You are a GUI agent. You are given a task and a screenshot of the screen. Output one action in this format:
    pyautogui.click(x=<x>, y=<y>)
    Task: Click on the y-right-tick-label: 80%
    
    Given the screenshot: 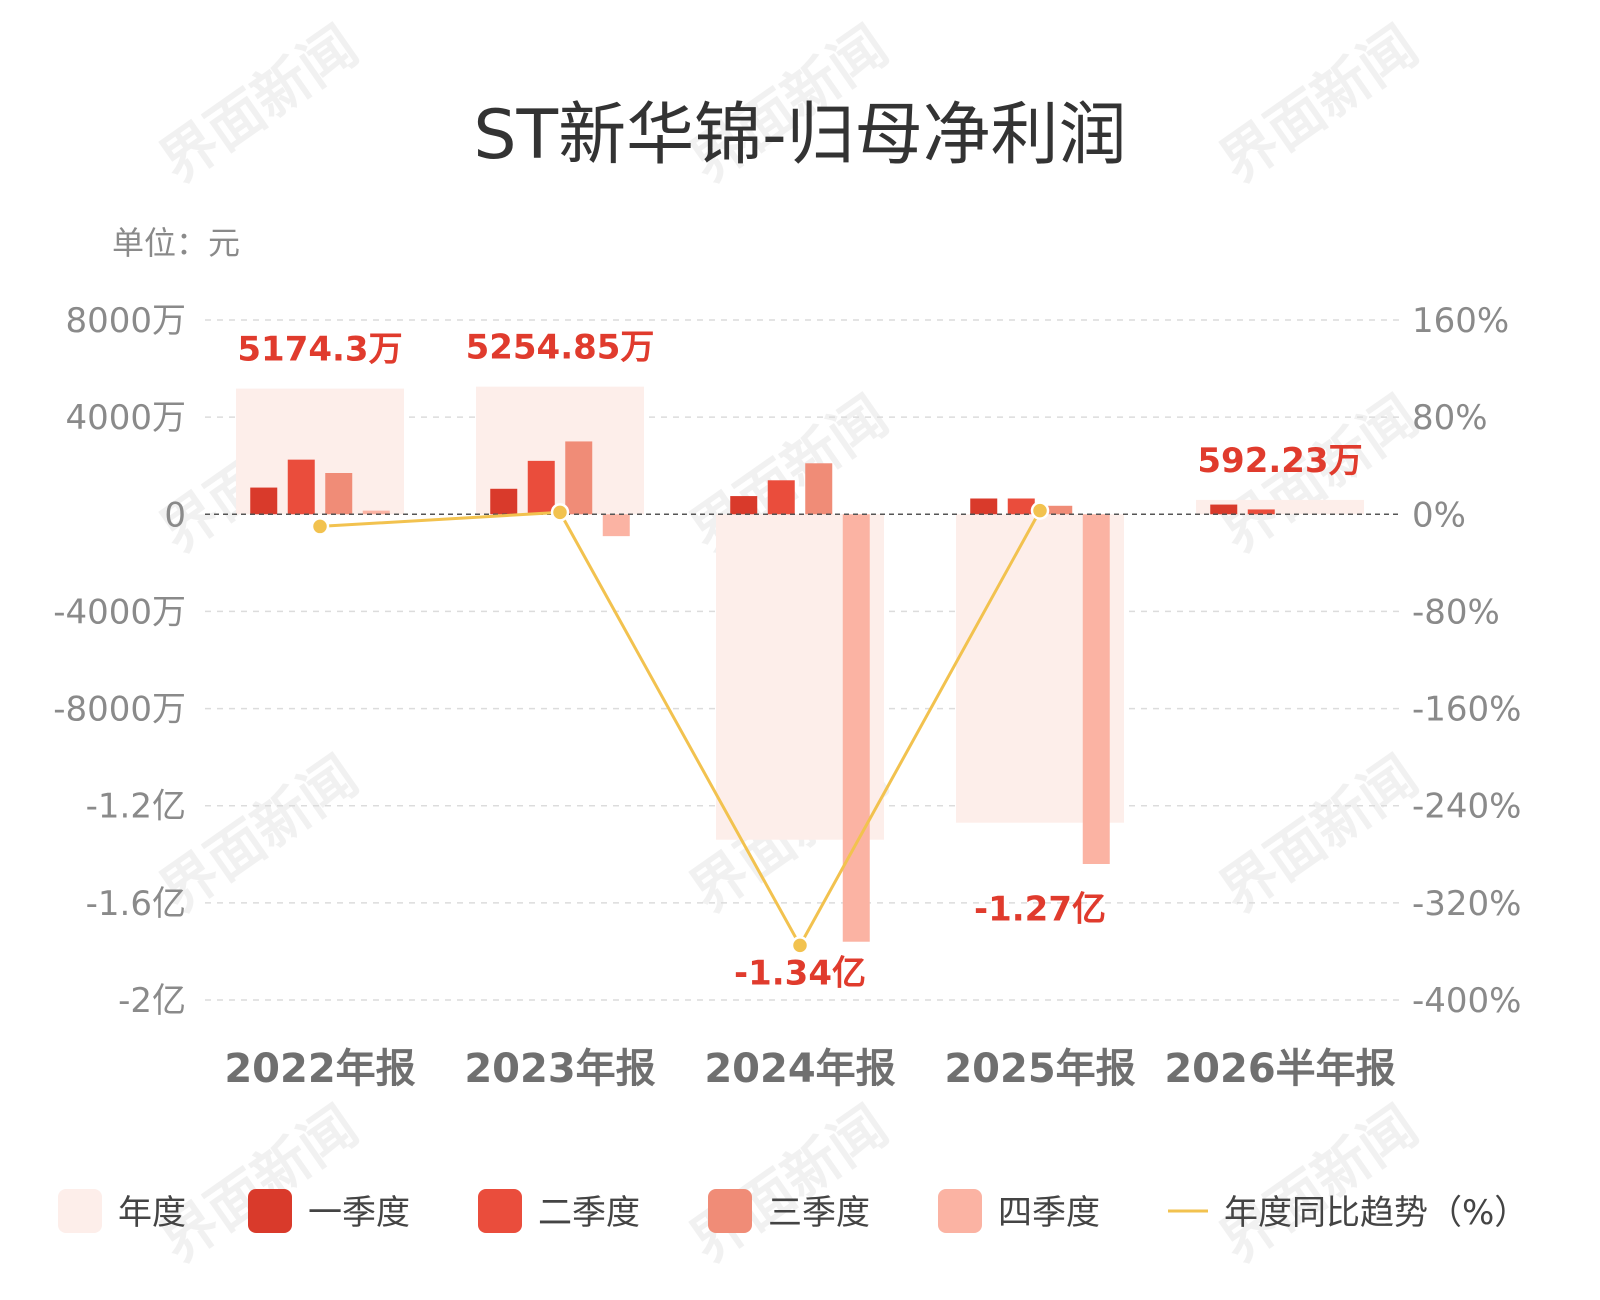 What is the action you would take?
    pyautogui.click(x=1450, y=418)
    